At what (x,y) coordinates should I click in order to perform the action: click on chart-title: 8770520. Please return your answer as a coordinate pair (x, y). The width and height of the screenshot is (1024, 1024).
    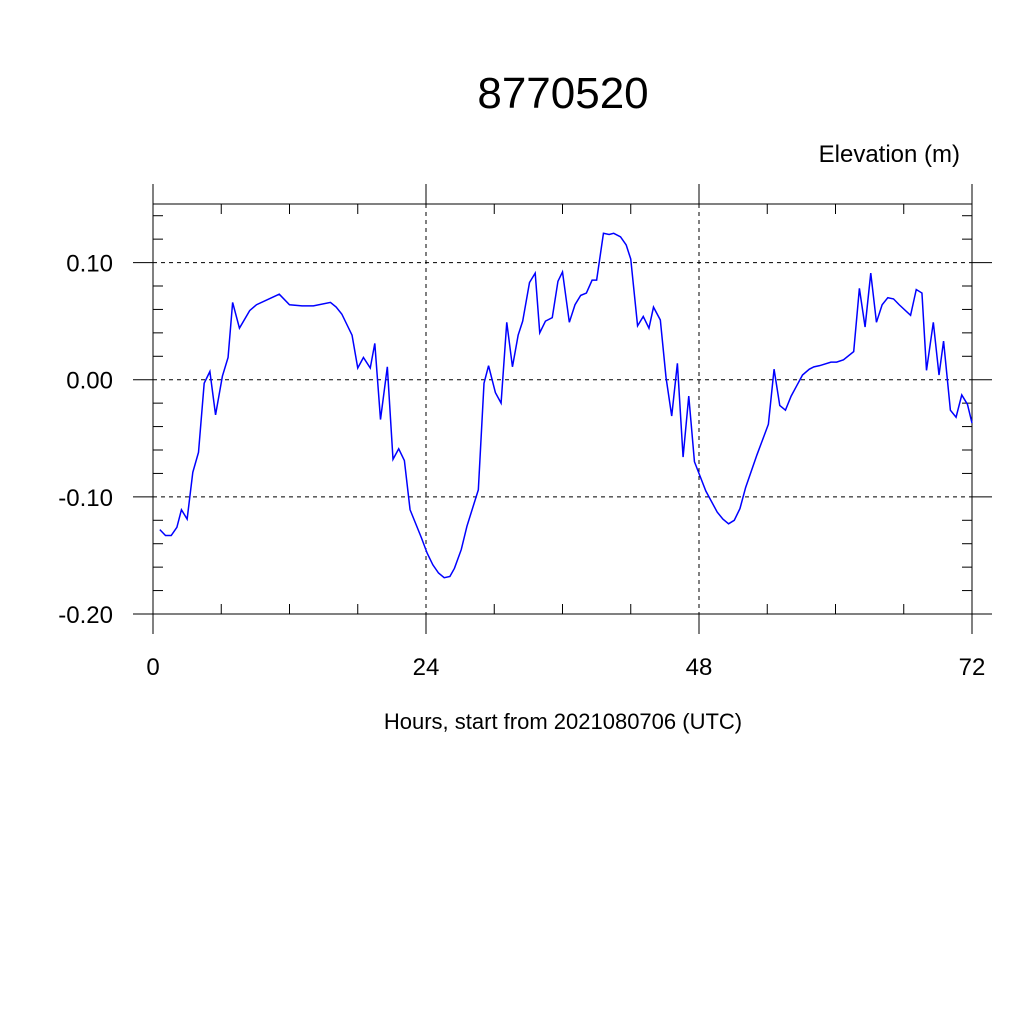
    Looking at the image, I should click on (562, 93).